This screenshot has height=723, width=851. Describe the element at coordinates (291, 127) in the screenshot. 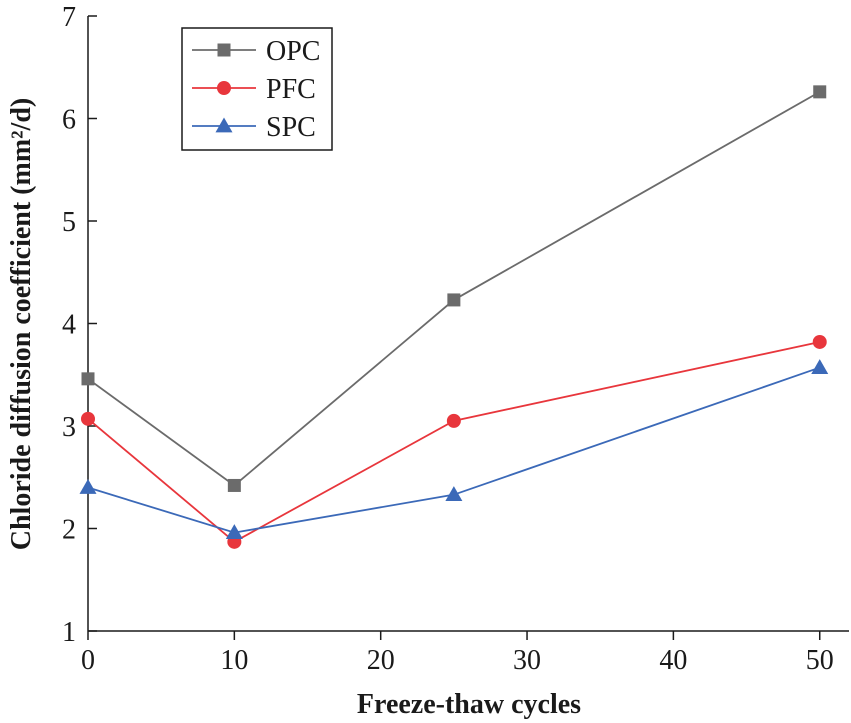

I see `legend-label: SPC` at that location.